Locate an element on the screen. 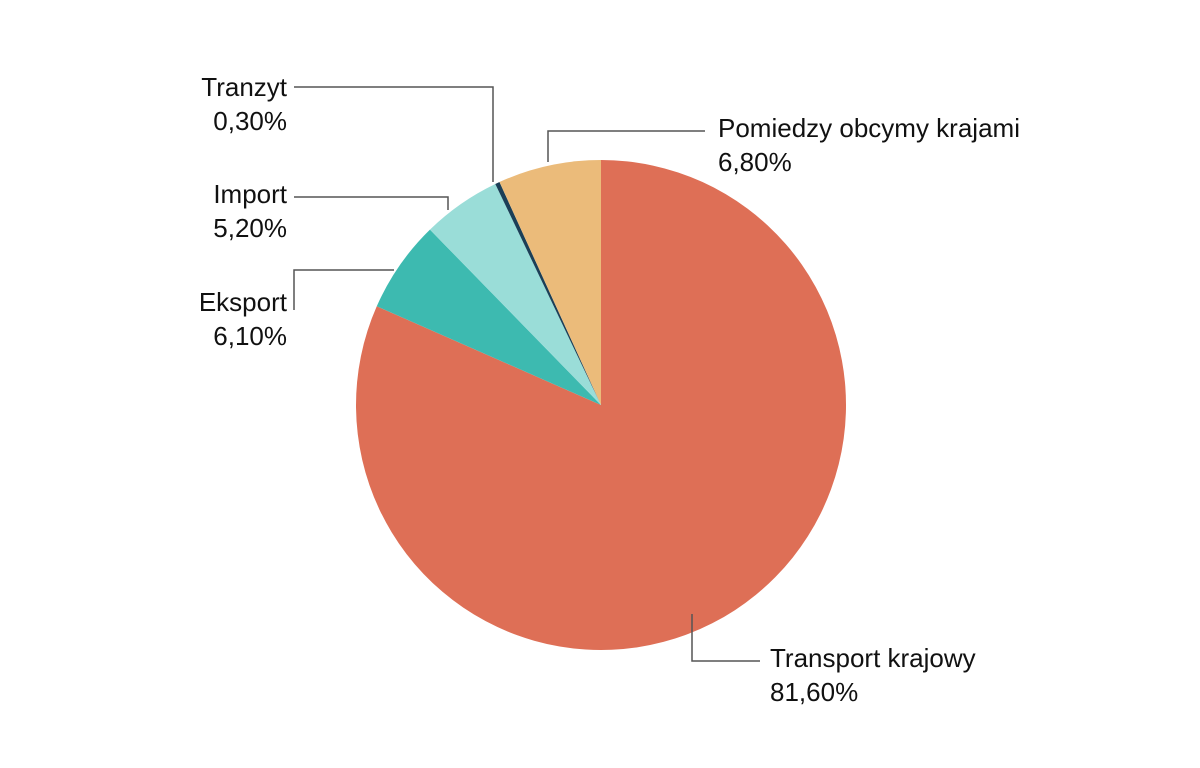 Image resolution: width=1200 pixels, height=768 pixels. leader-line-eksport is located at coordinates (343, 289).